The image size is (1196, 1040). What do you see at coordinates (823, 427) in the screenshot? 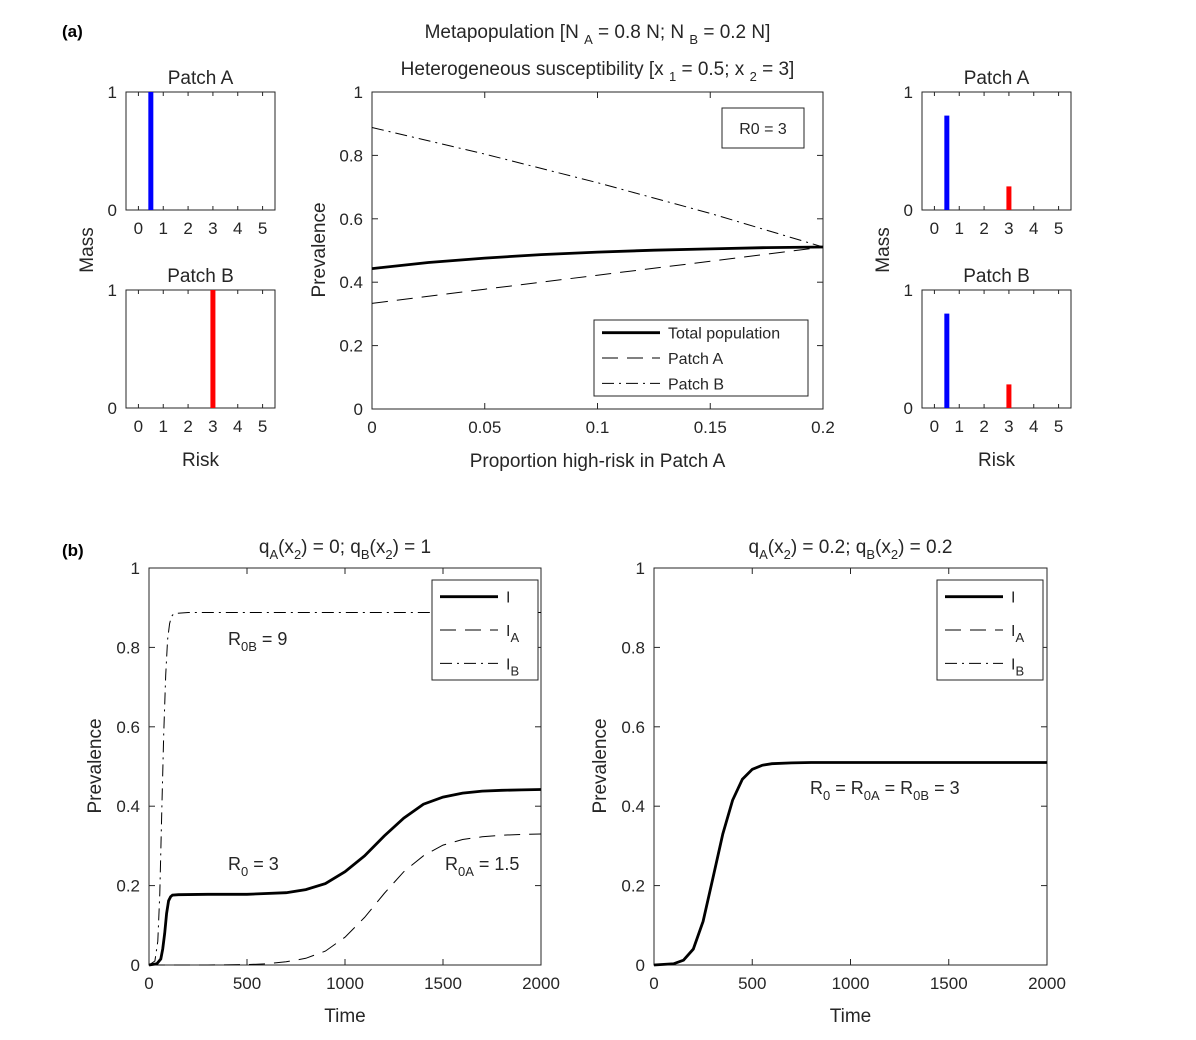
I see `x-tick-label: 0.2` at bounding box center [823, 427].